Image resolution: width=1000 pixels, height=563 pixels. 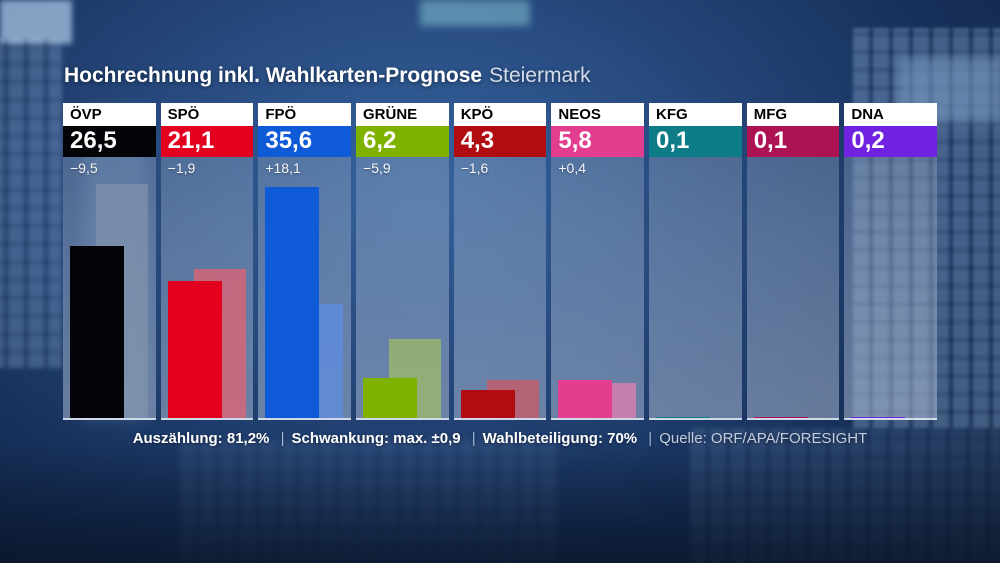 What do you see at coordinates (598, 288) in the screenshot?
I see `party-bar-area: +0,4` at bounding box center [598, 288].